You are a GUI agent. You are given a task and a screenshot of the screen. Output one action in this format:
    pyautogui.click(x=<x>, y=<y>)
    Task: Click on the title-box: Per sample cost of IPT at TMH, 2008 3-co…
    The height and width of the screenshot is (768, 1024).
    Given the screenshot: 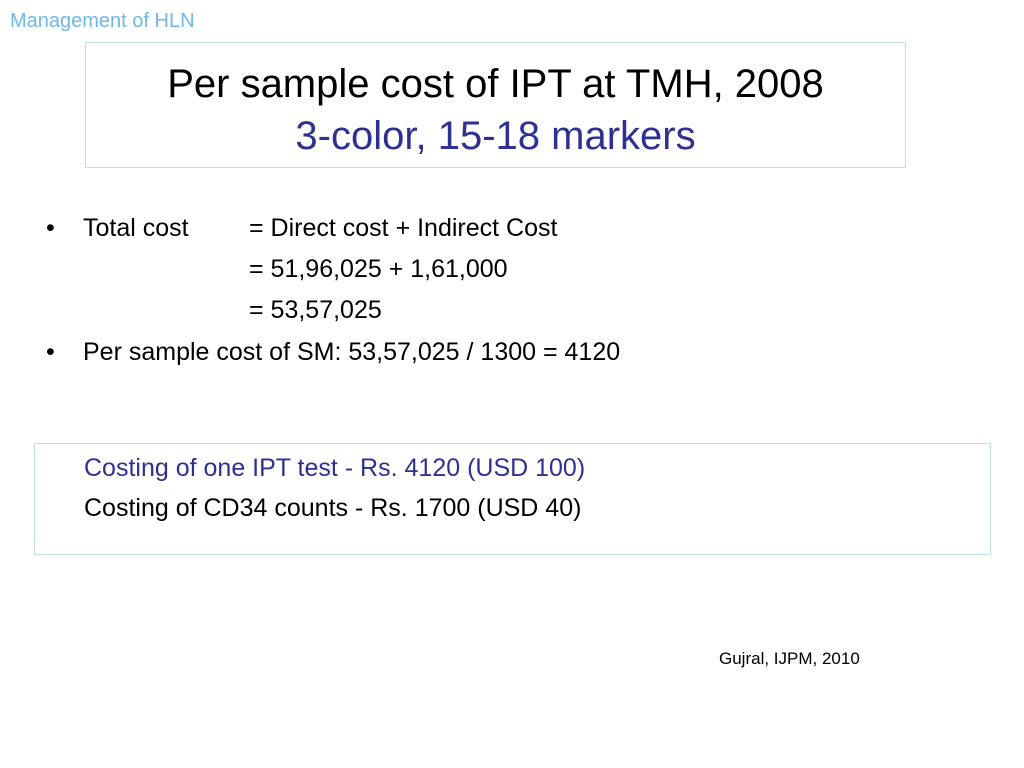 What is the action you would take?
    pyautogui.click(x=495, y=105)
    